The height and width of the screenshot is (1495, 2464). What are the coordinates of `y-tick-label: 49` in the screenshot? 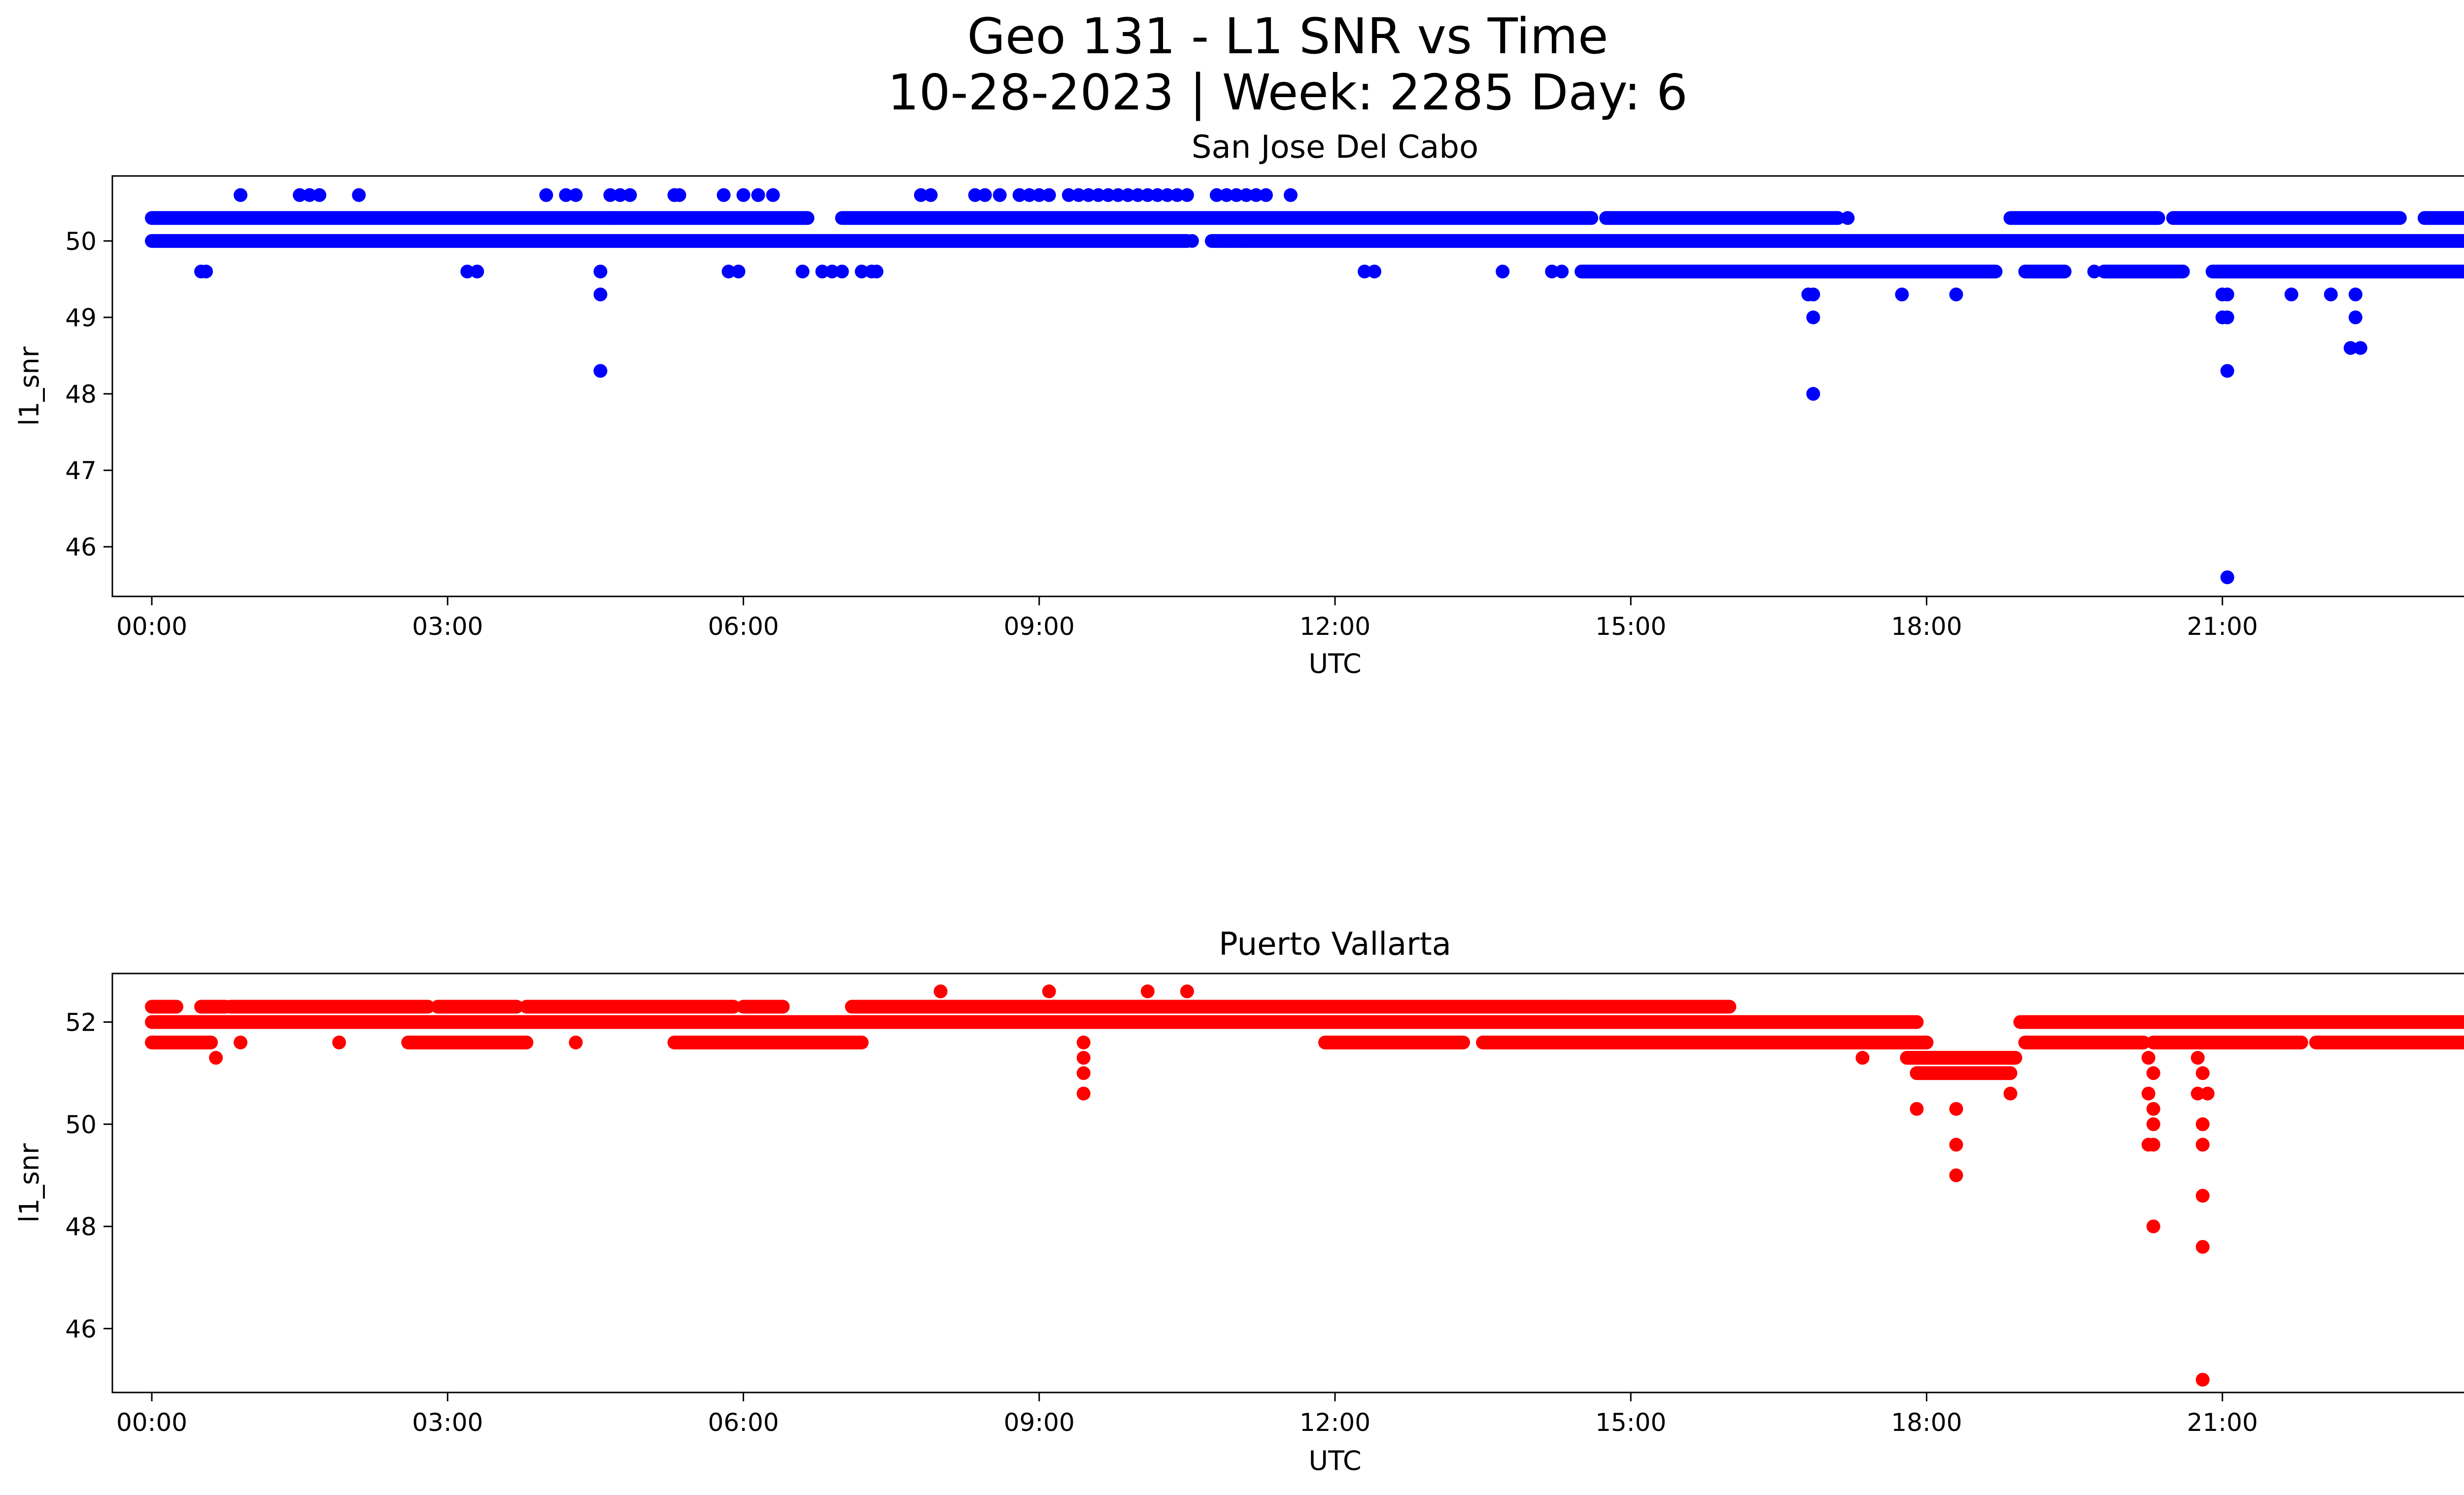 It's located at (81, 318).